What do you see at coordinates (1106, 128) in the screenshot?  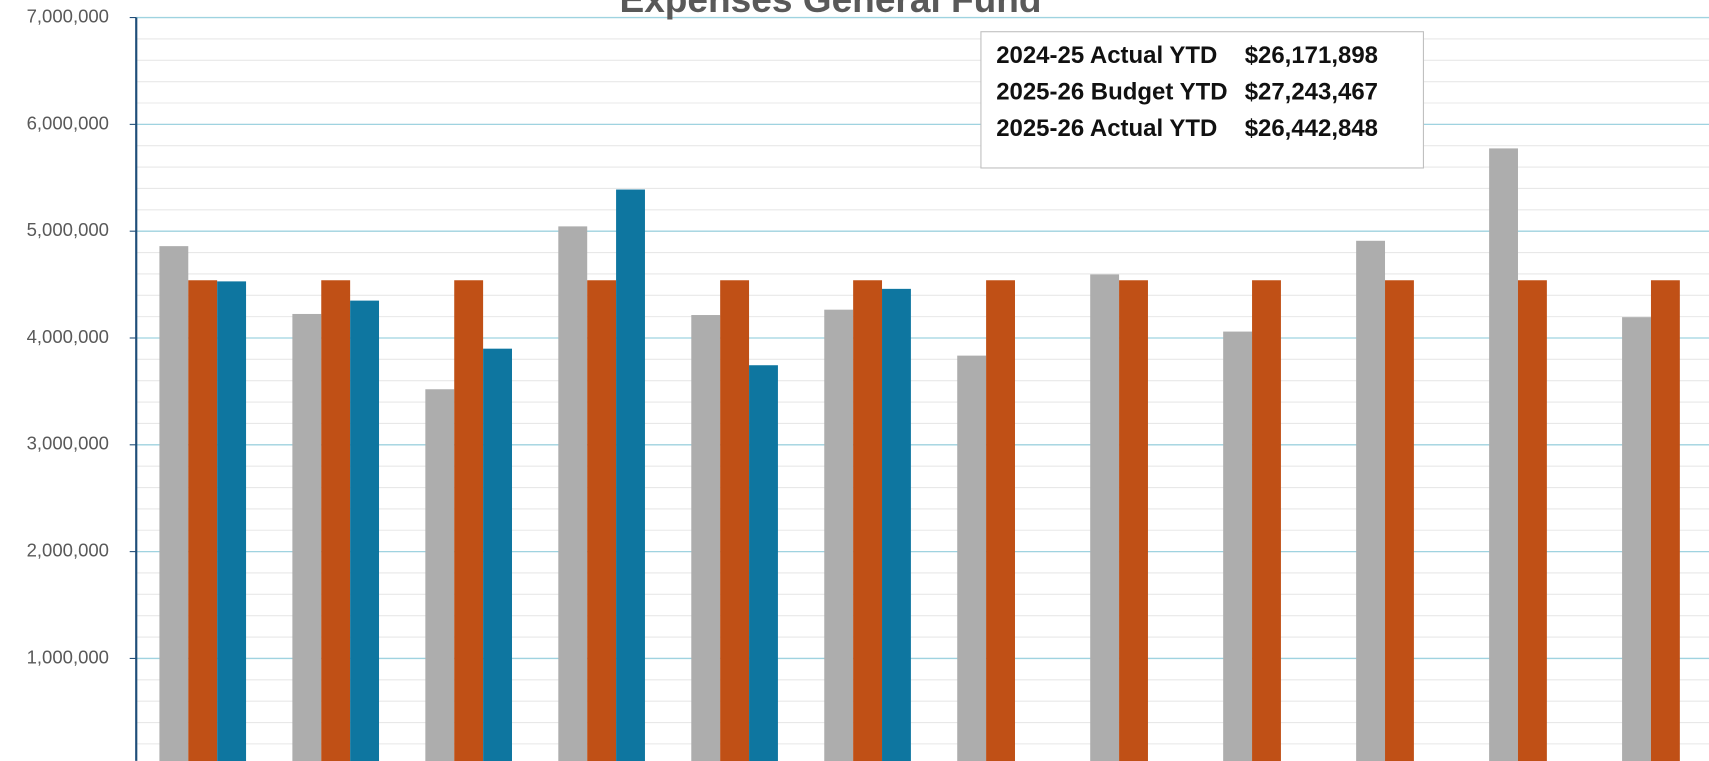 I see `annotation-label: 2025-26 Actual YTD` at bounding box center [1106, 128].